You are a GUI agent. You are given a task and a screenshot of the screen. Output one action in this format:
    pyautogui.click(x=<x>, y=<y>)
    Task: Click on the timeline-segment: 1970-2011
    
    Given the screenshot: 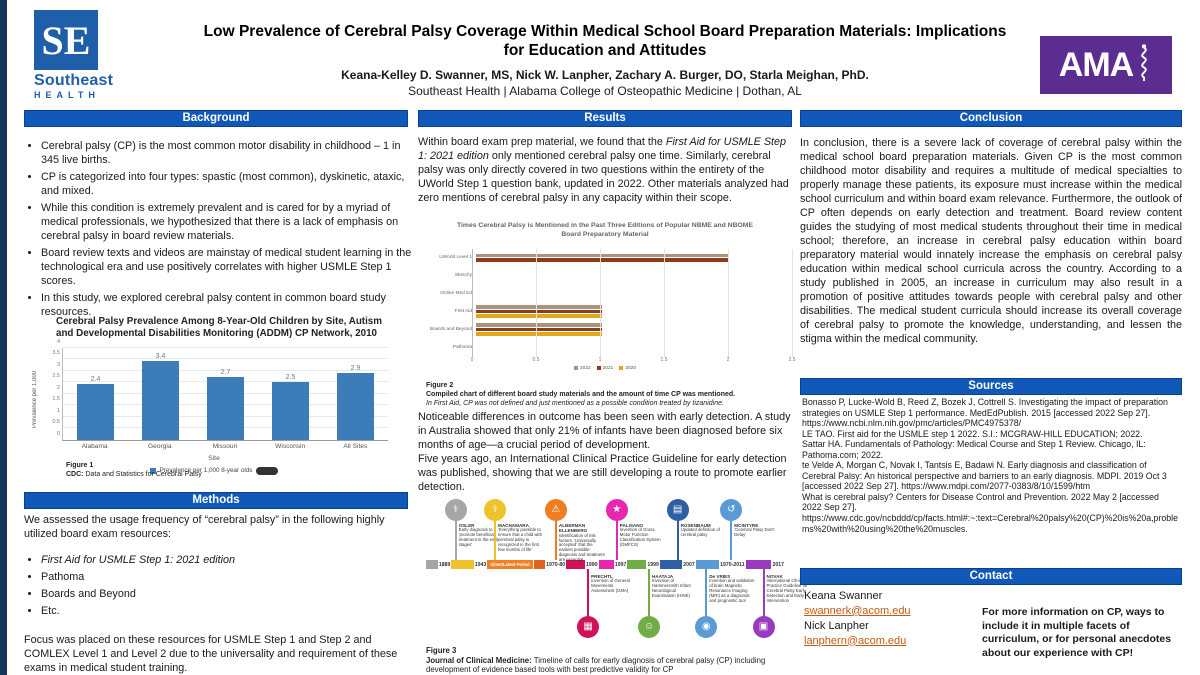 What is the action you would take?
    pyautogui.click(x=720, y=564)
    